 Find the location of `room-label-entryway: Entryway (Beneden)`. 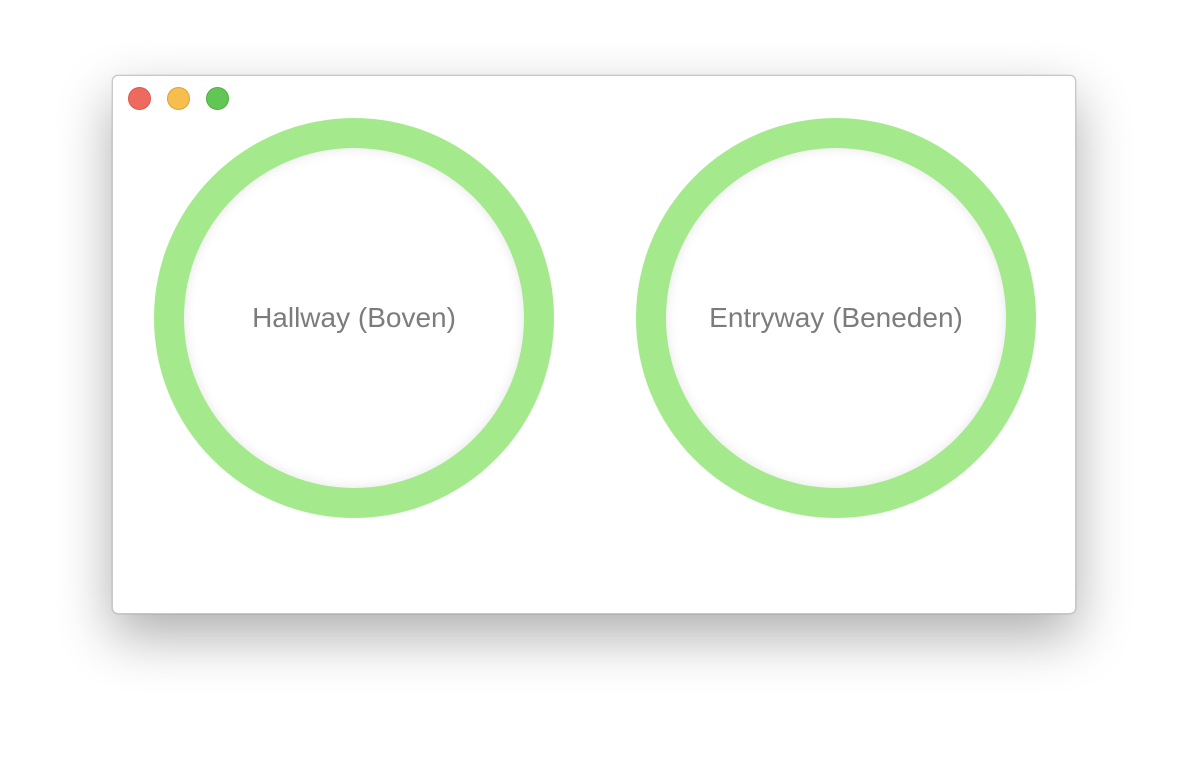

room-label-entryway: Entryway (Beneden) is located at coordinates (836, 317).